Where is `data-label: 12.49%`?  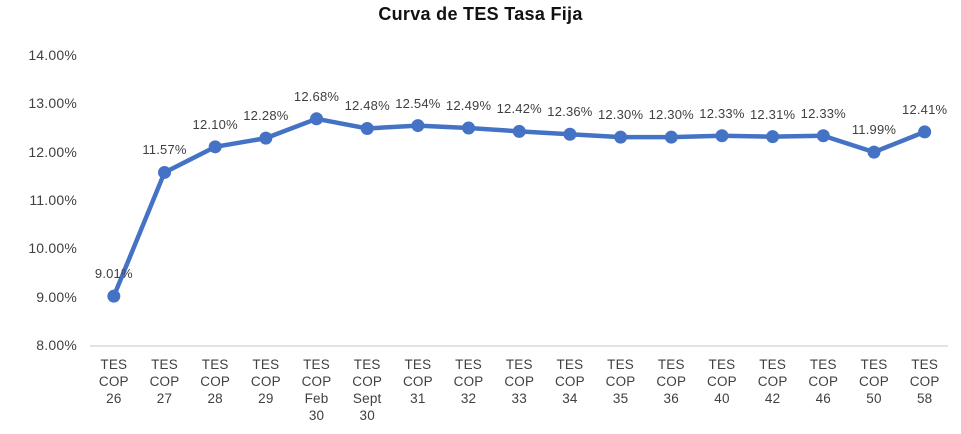 data-label: 12.49% is located at coordinates (468, 105).